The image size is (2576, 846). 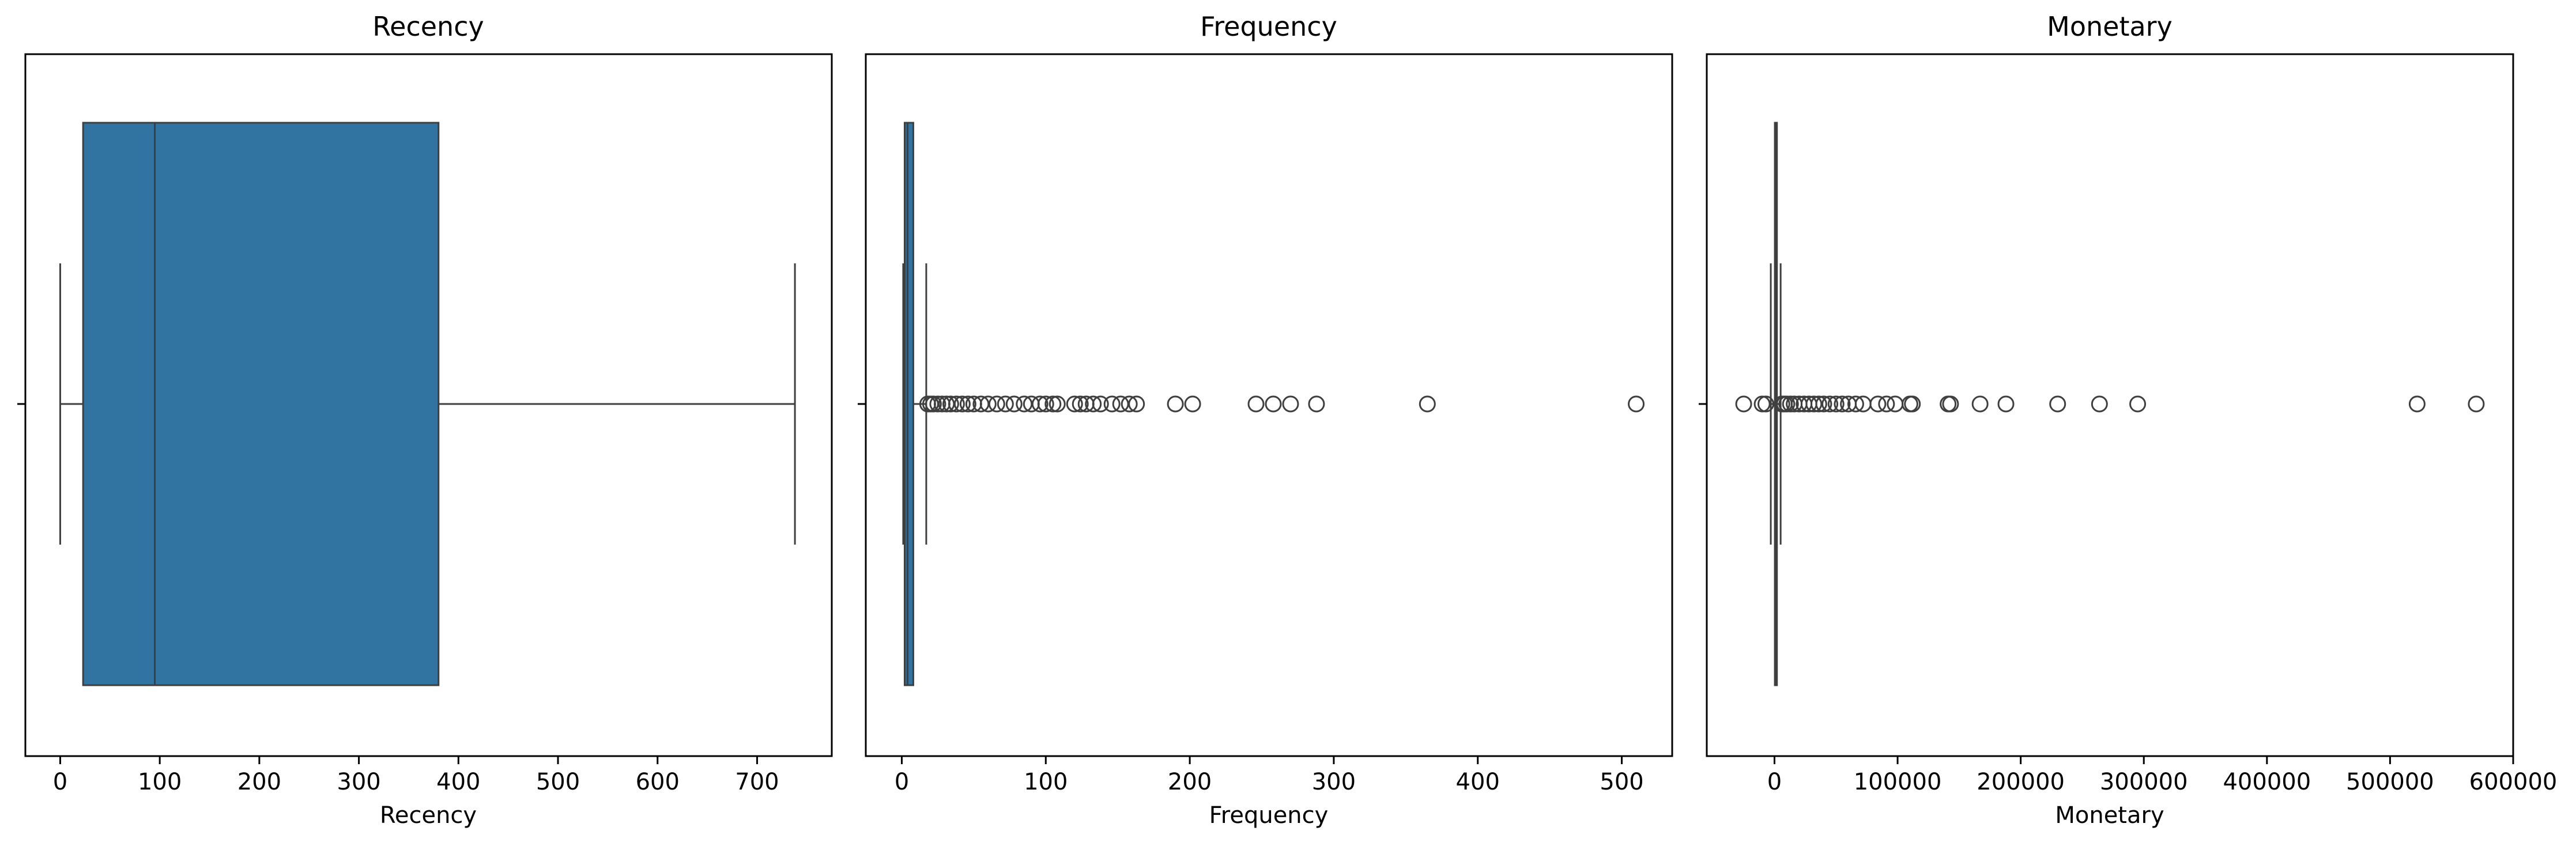 I want to click on panel-title: Monetary, so click(x=2110, y=27).